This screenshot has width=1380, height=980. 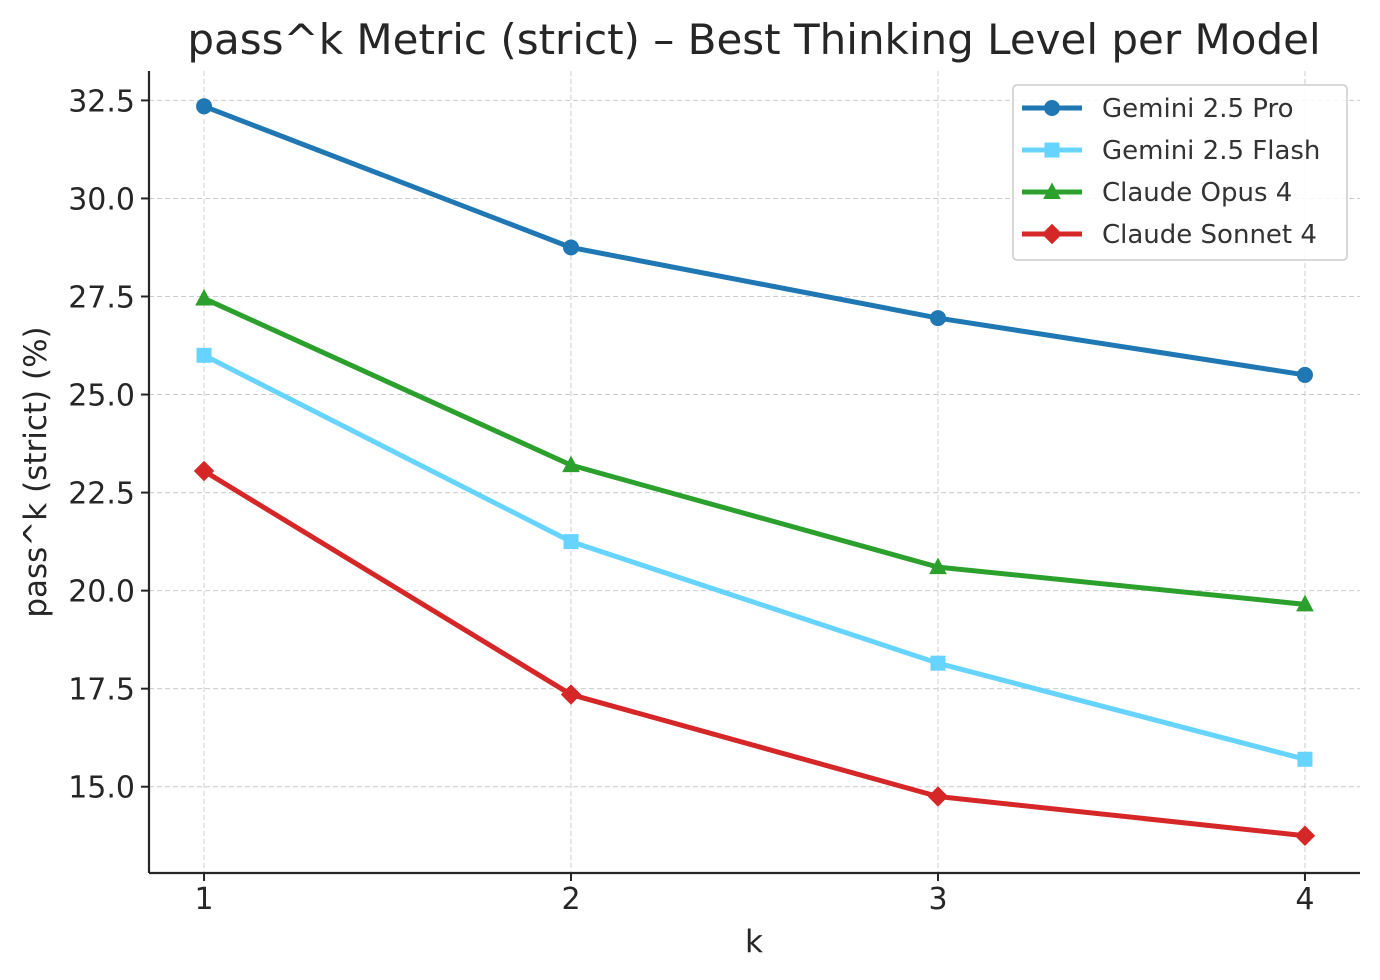 What do you see at coordinates (754, 942) in the screenshot?
I see `x-axis-label: k` at bounding box center [754, 942].